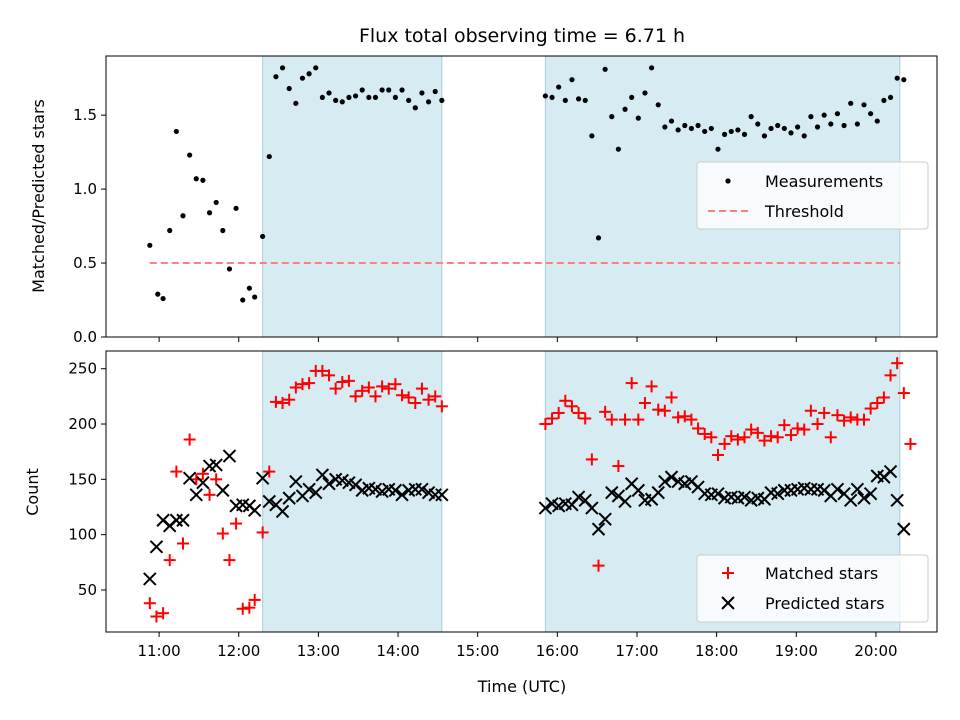  Describe the element at coordinates (238, 651) in the screenshot. I see `bottom-x-tick-label: 12:00` at that location.